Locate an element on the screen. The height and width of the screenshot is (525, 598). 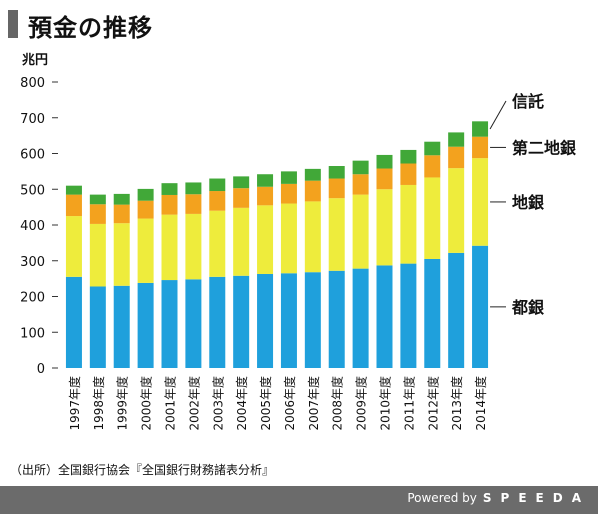
series-label: 信託 is located at coordinates (528, 101).